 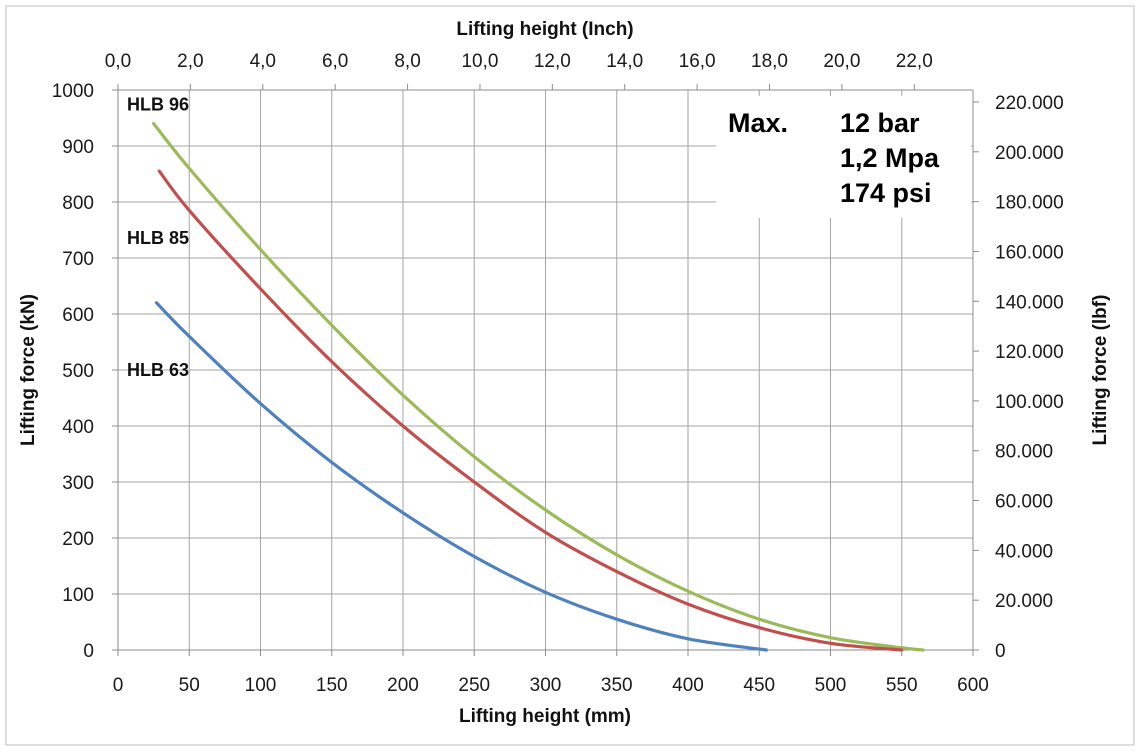 I want to click on annotation: Max. 12 bar 1,2 Mpa 174 psi, so click(x=834, y=158).